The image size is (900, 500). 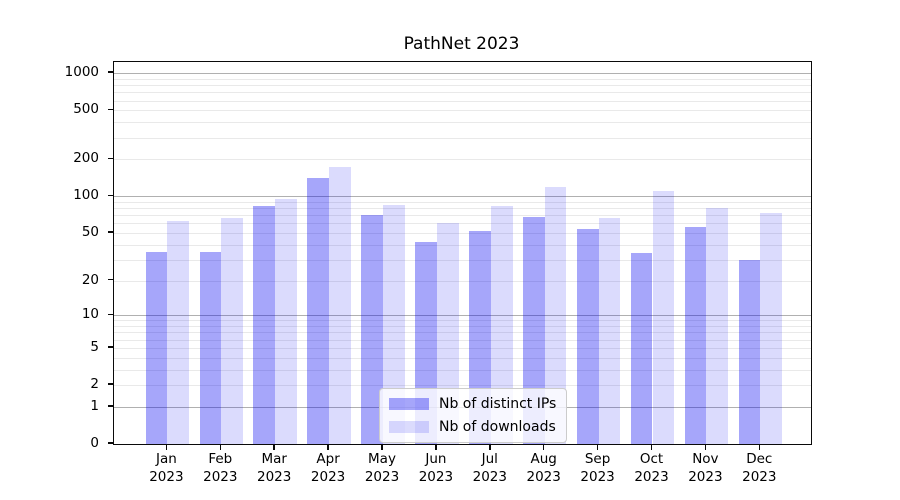 What do you see at coordinates (274, 468) in the screenshot?
I see `x-tick-label: Mar 2023` at bounding box center [274, 468].